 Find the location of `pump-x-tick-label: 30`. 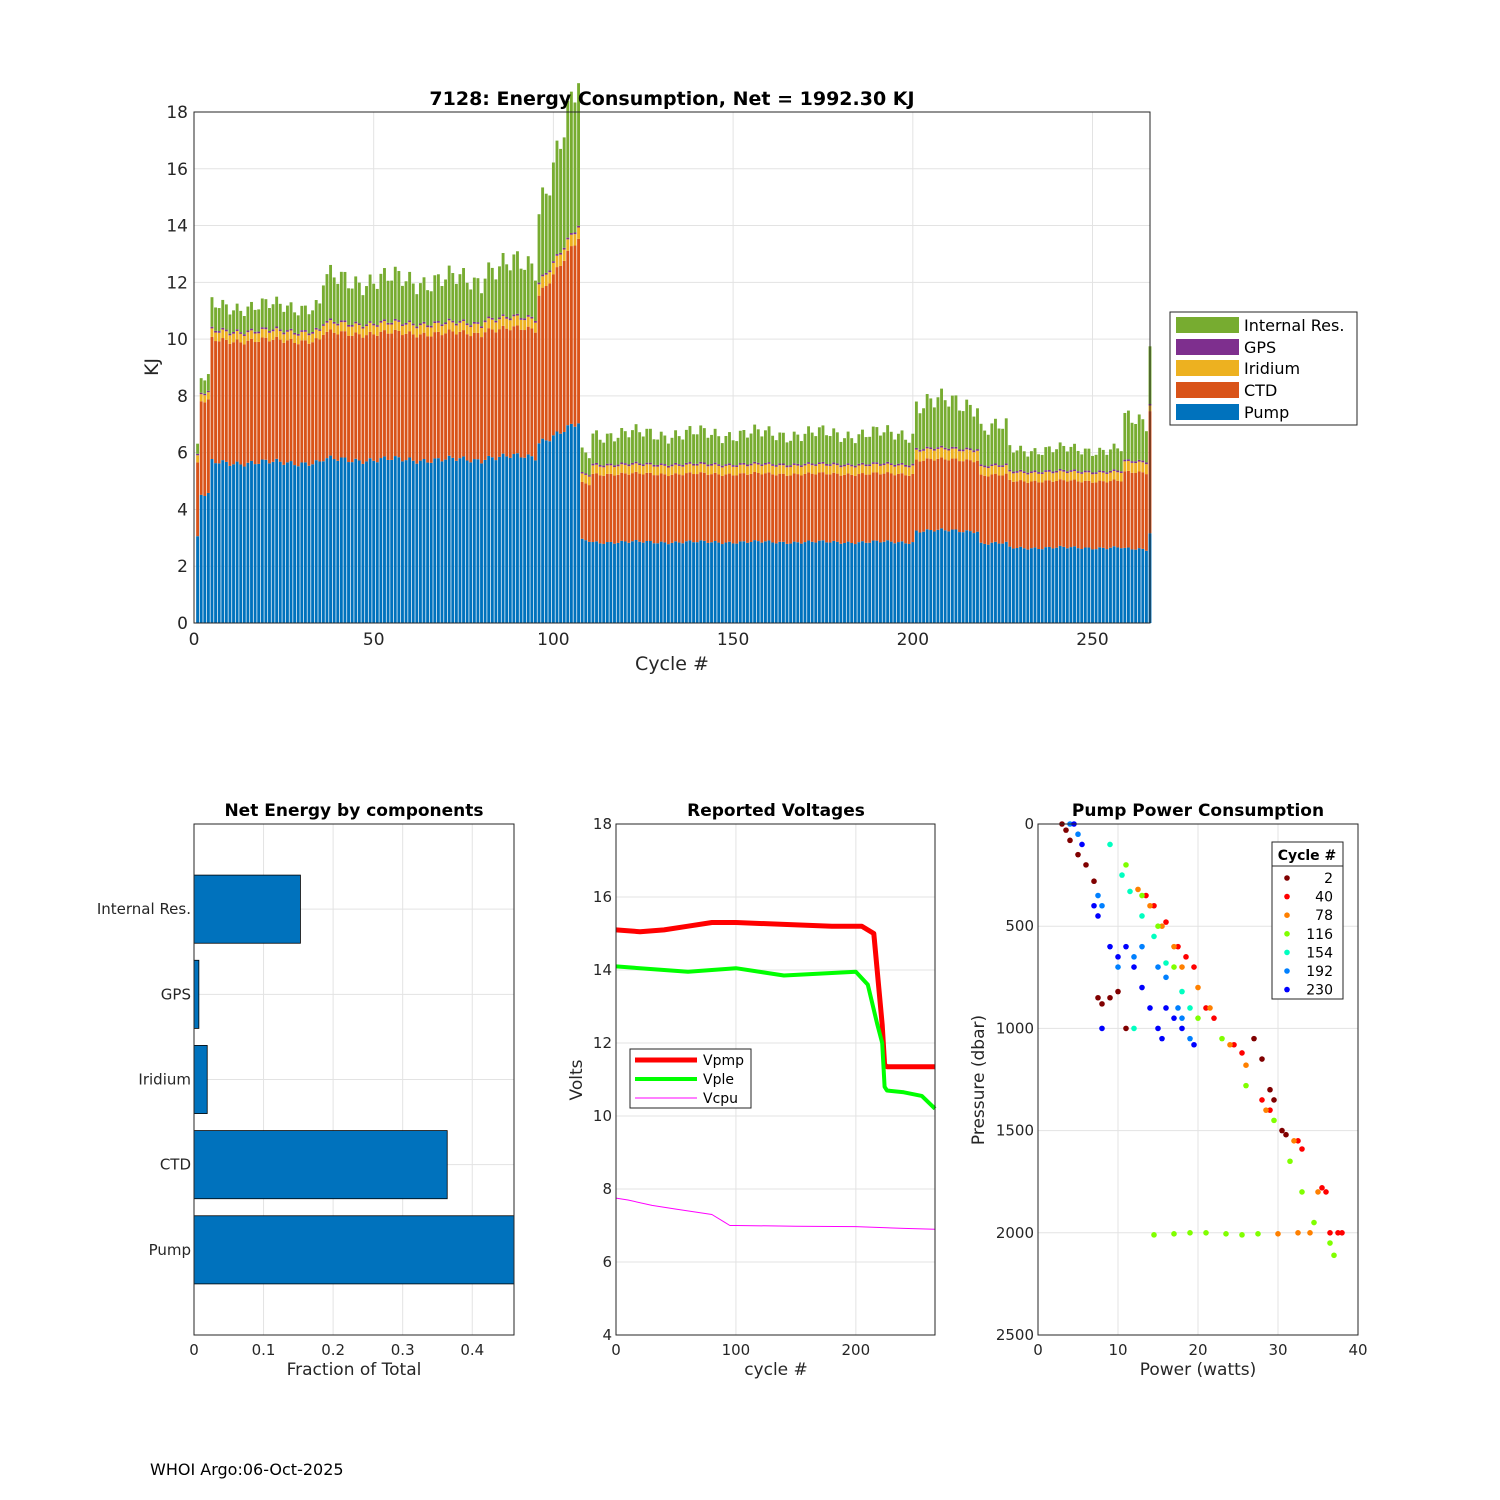

pump-x-tick-label: 30 is located at coordinates (1277, 1350).